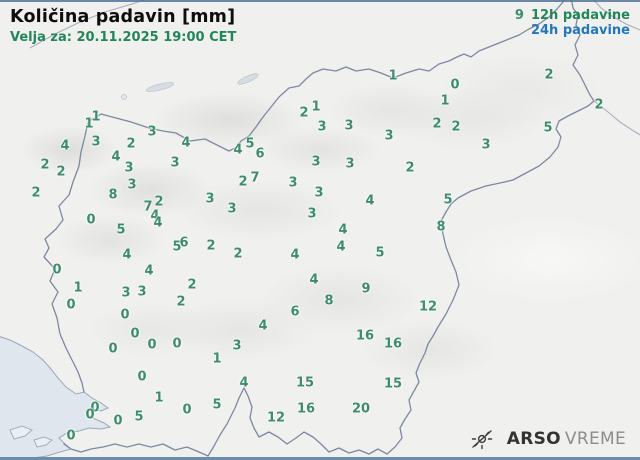  What do you see at coordinates (366, 289) in the screenshot?
I see `station-value: 9` at bounding box center [366, 289].